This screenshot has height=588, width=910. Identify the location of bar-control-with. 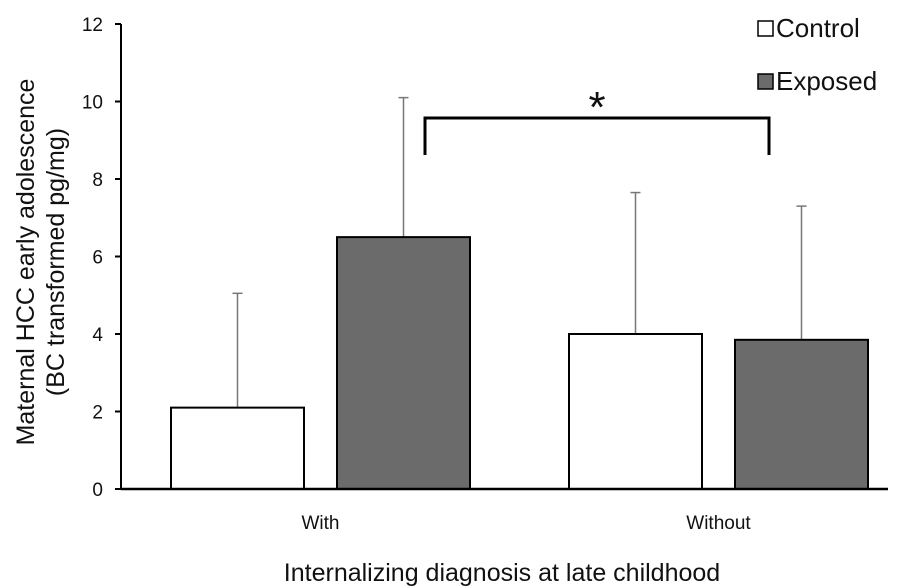
(237, 448).